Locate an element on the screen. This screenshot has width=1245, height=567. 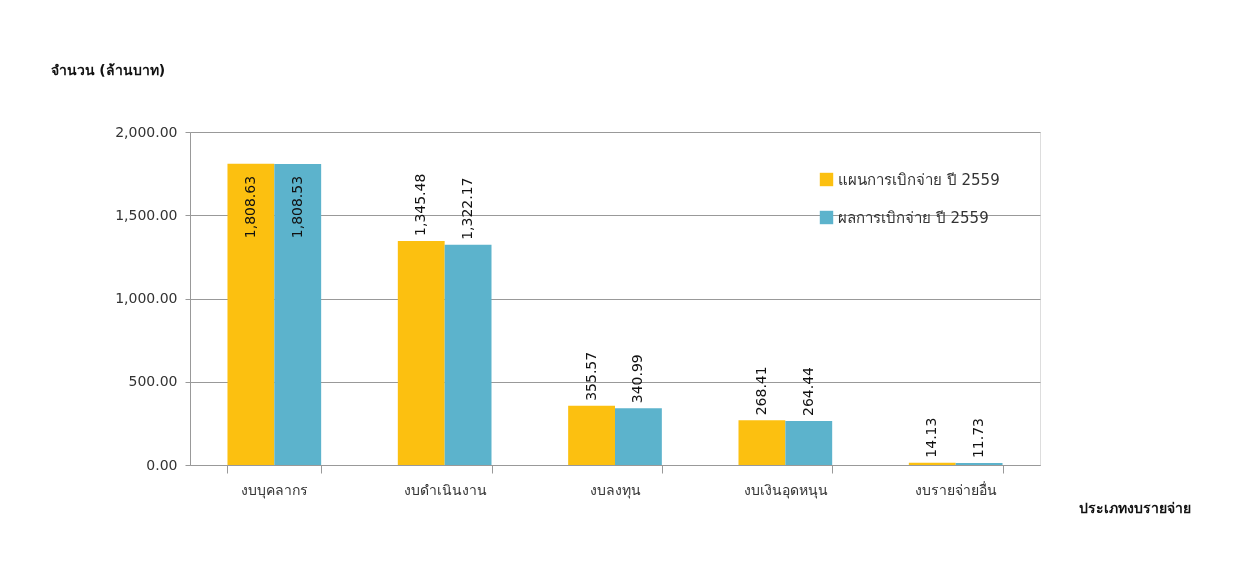
legend-label: ผลการเบิกจ่าย ปี 2559 is located at coordinates (913, 217).